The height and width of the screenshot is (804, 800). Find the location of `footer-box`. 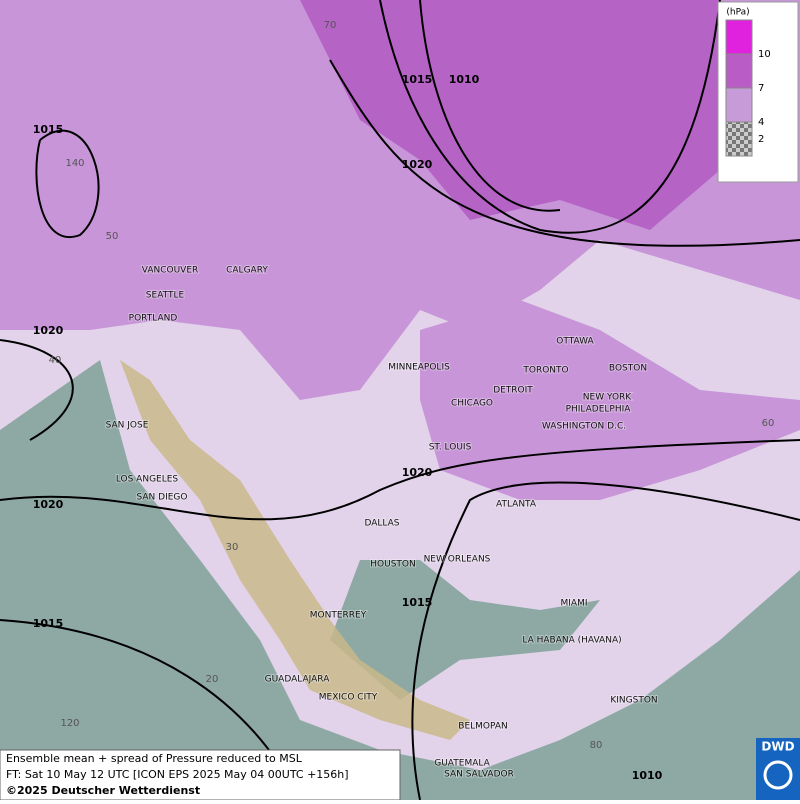

footer-box is located at coordinates (200, 775).